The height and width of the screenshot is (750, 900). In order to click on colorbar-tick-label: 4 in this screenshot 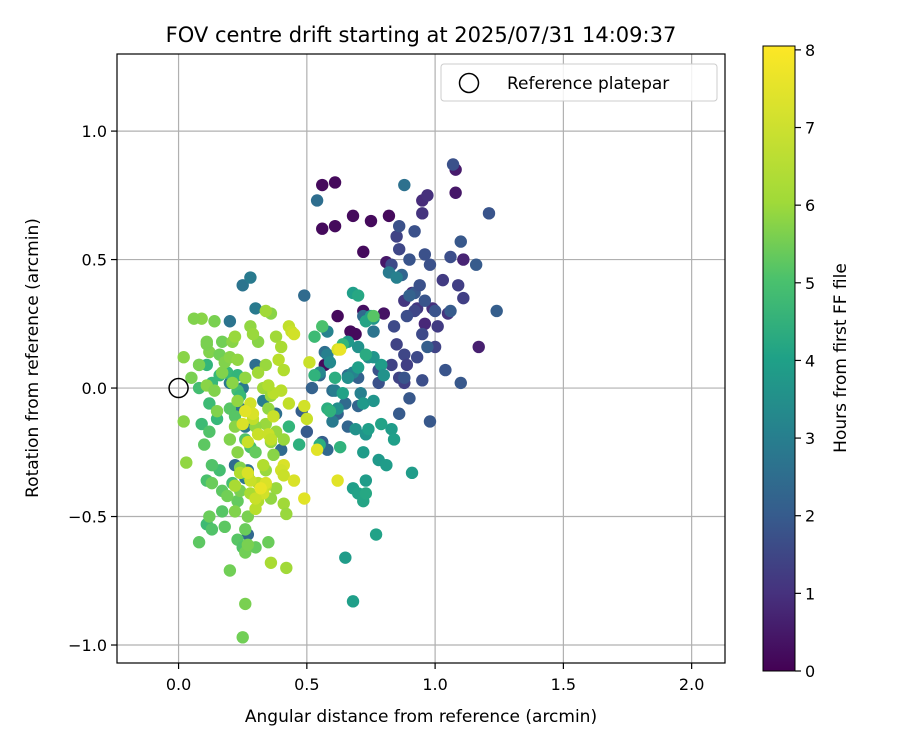, I will do `click(810, 360)`.